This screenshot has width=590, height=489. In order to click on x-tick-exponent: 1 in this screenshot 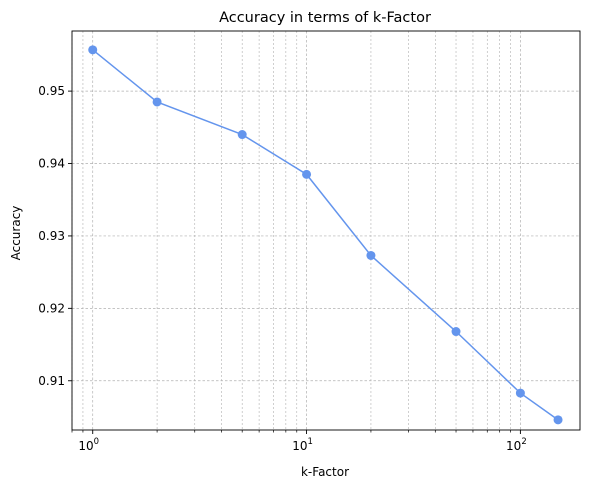, I will do `click(309, 442)`.